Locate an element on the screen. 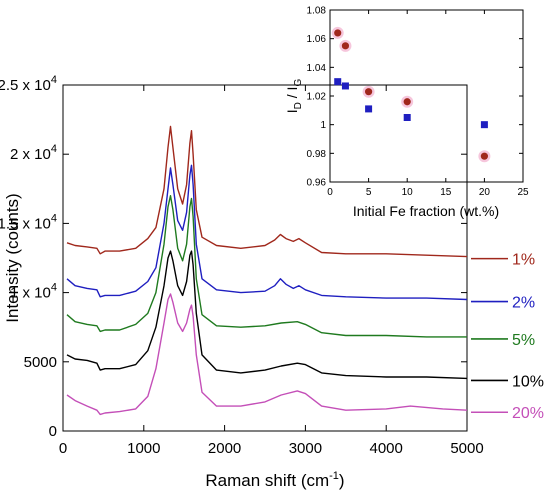  main-y-tick-label: 0 is located at coordinates (53, 431).